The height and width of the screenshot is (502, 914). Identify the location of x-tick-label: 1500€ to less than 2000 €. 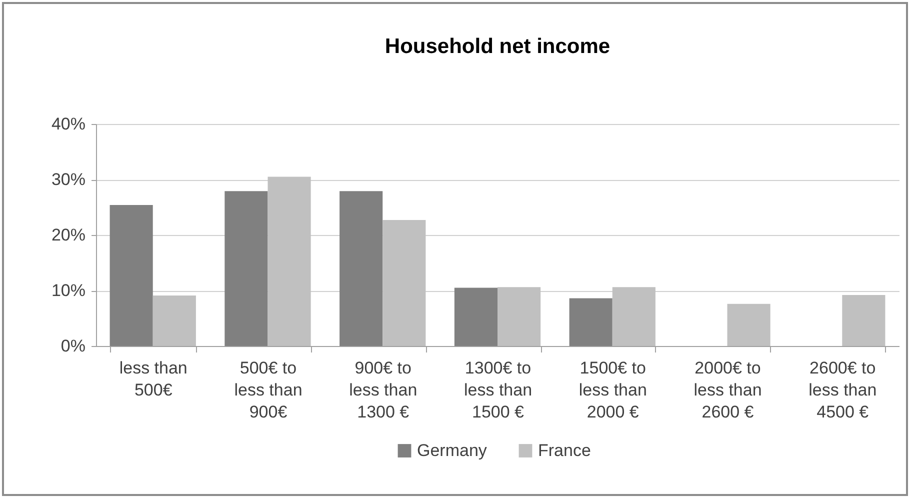
(612, 390).